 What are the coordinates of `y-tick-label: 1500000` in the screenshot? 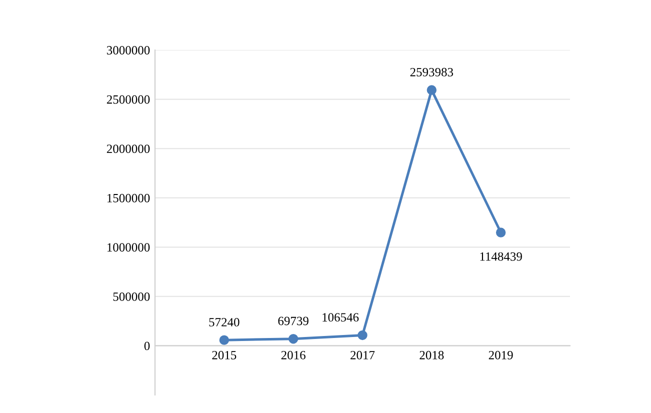 It's located at (128, 198).